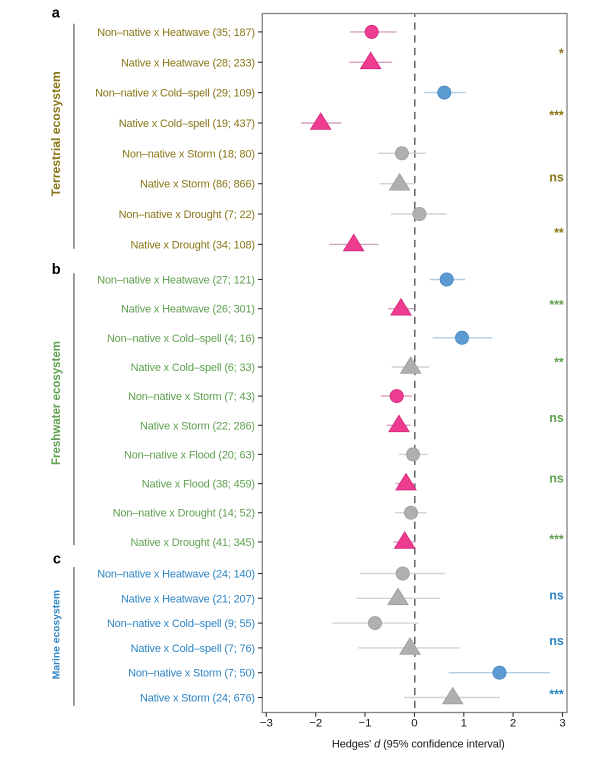 The height and width of the screenshot is (769, 600). Describe the element at coordinates (176, 281) in the screenshot. I see `svg-text:Non–native x Heatwave (27; 121: Non–native x Heatwave (27; 121)` at that location.